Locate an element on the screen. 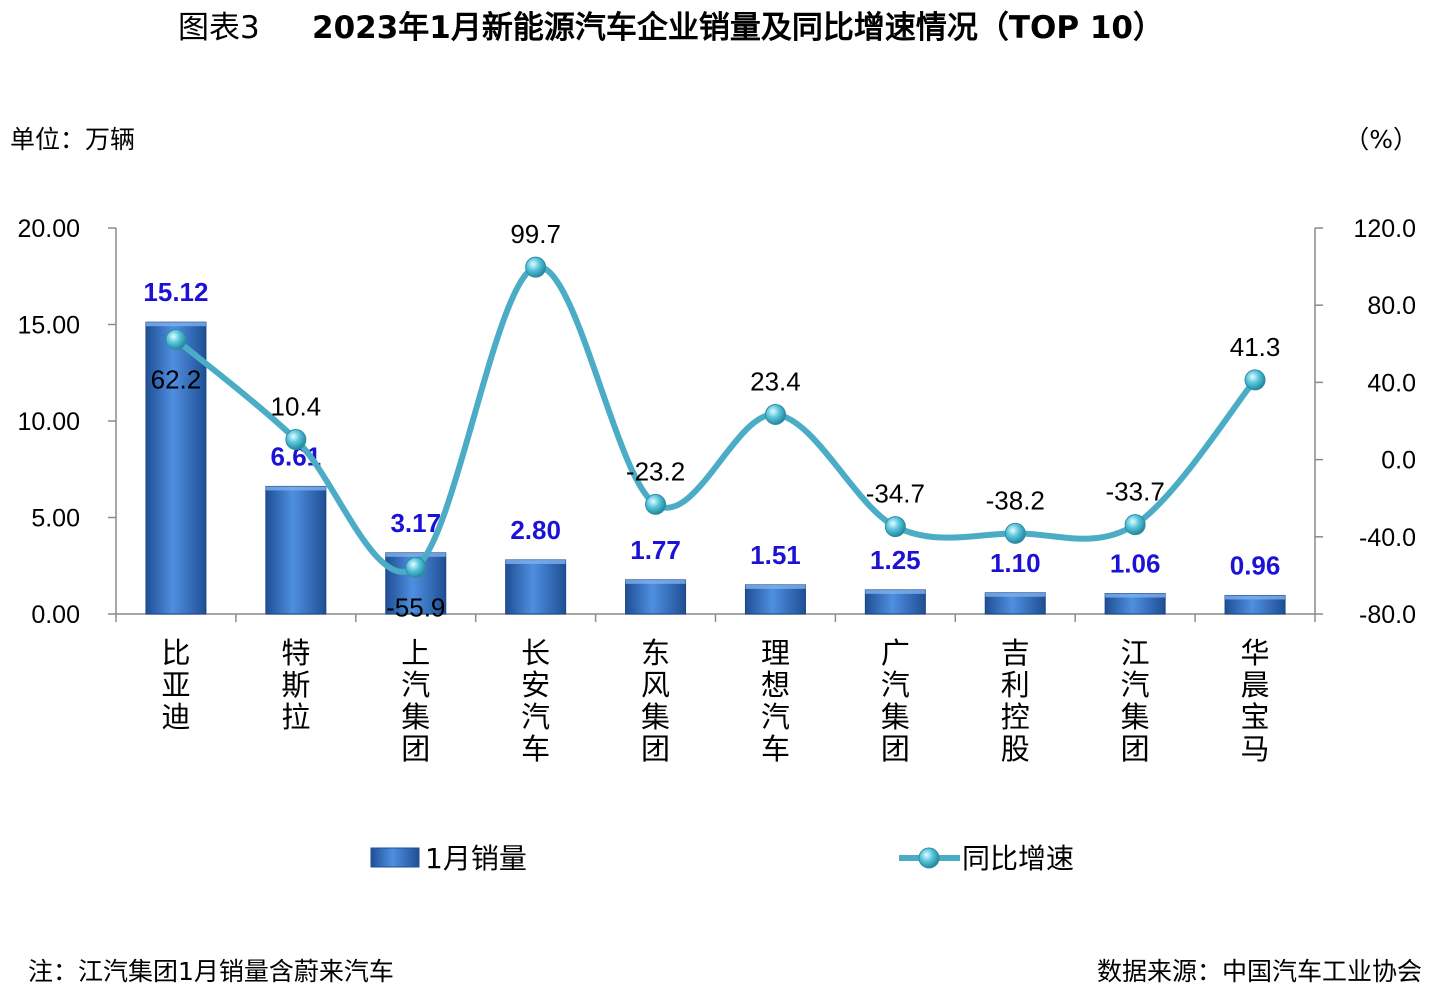 This screenshot has height=992, width=1429. category-label: 长安汽车 is located at coordinates (535, 701).